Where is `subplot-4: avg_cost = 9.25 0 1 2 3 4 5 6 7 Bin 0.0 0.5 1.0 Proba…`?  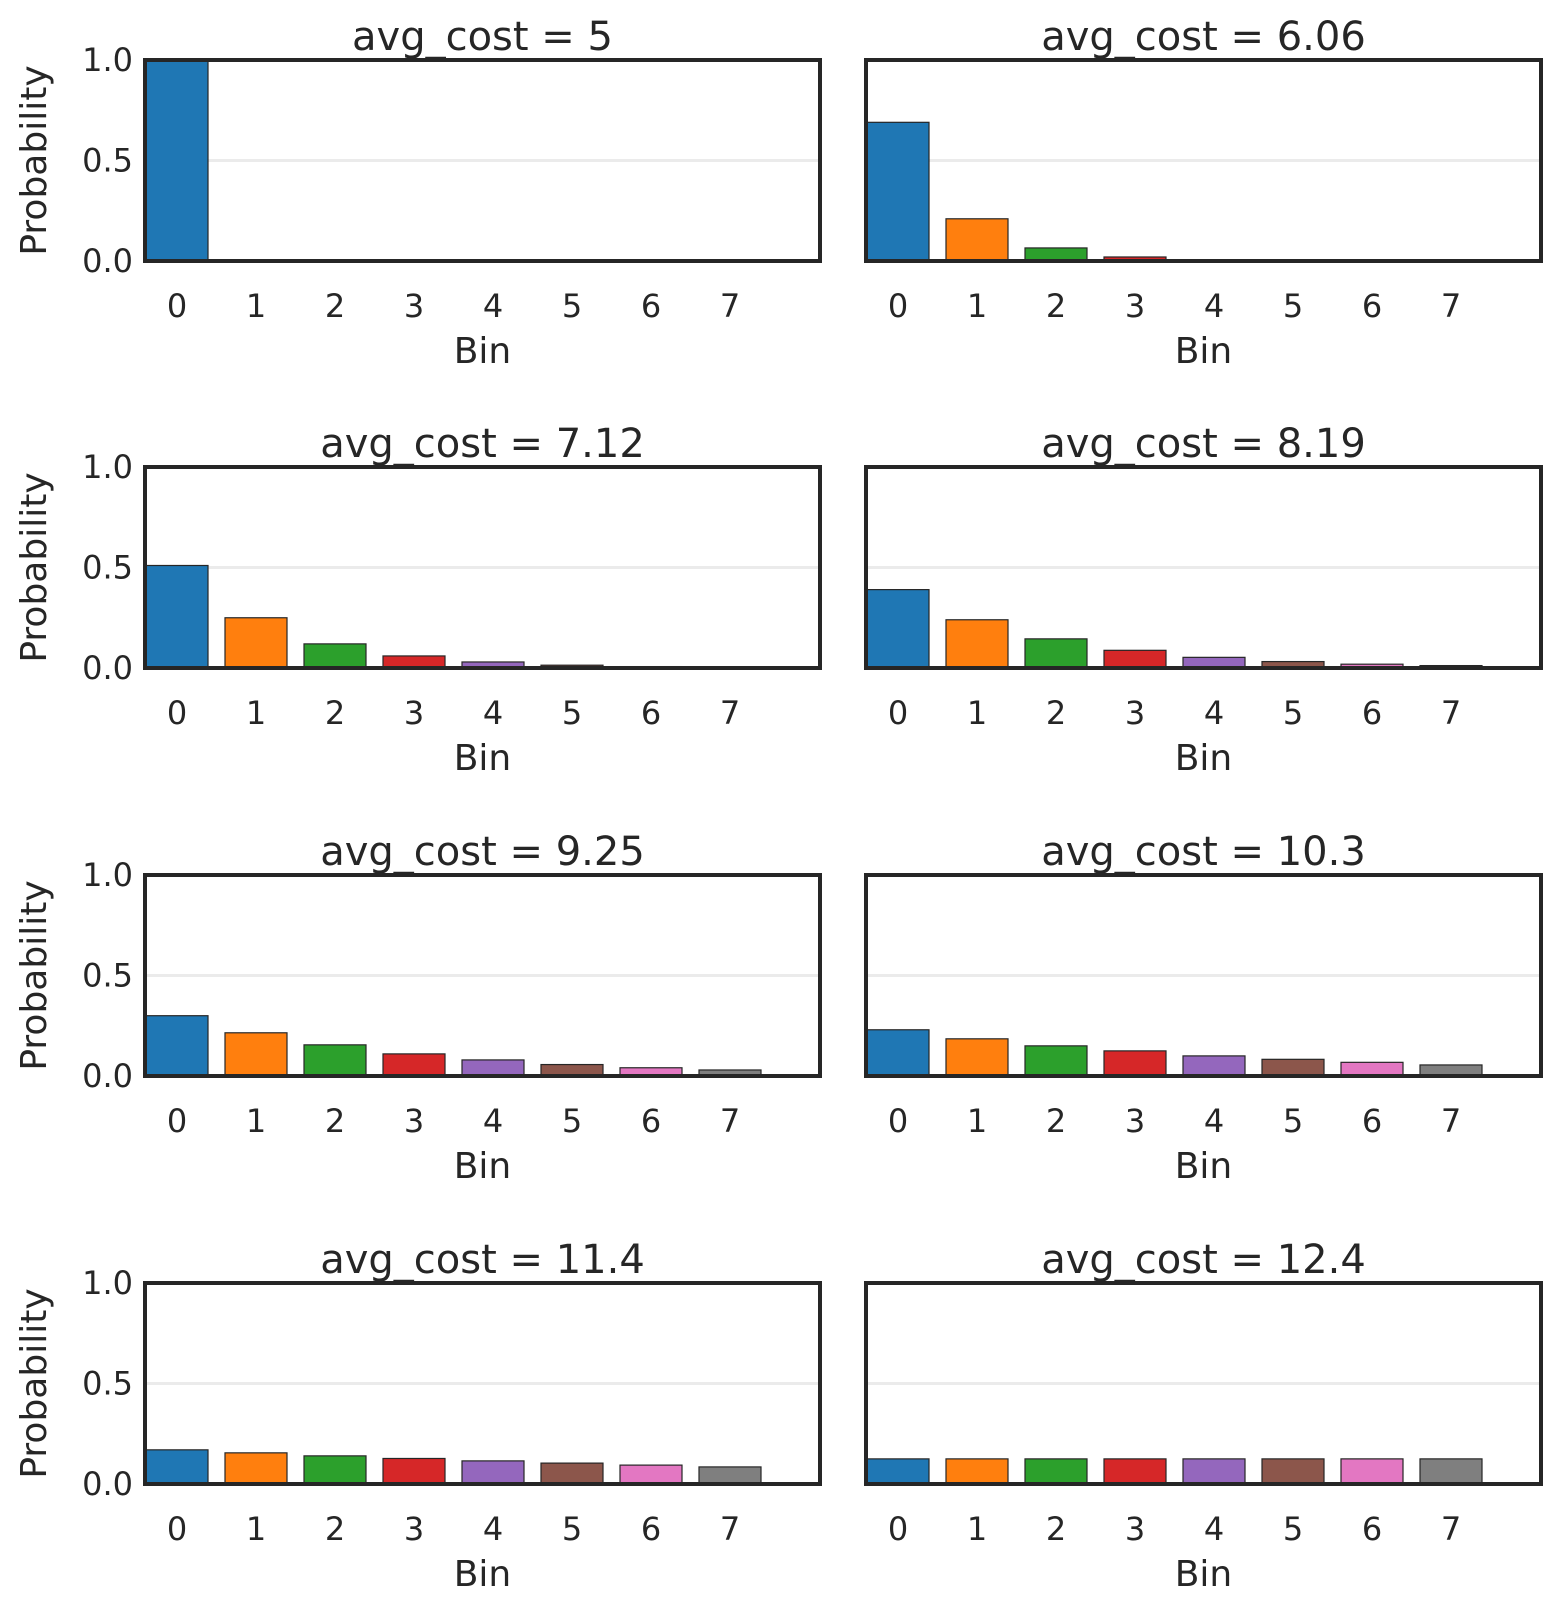 subplot-4: avg_cost = 9.25 0 1 2 3 4 5 6 7 Bin 0.0 0.5 1.0 Proba… is located at coordinates (418, 1008).